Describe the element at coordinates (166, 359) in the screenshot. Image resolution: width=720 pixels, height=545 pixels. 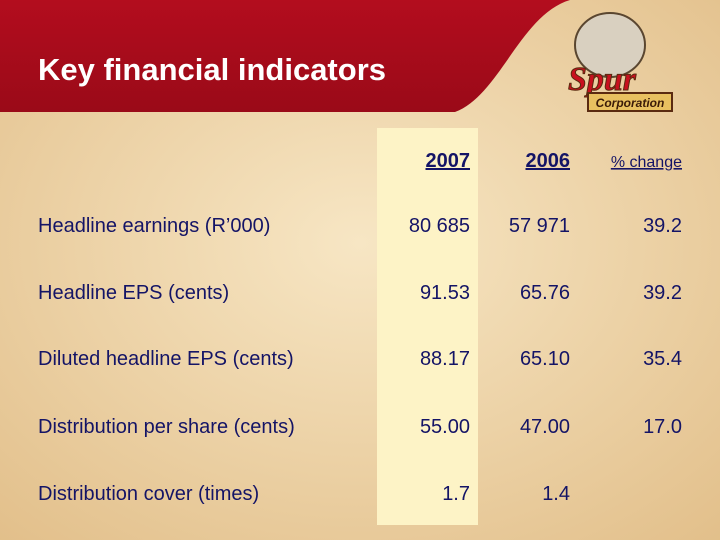
I see `row-label: Diluted headline EPS (cents)` at that location.